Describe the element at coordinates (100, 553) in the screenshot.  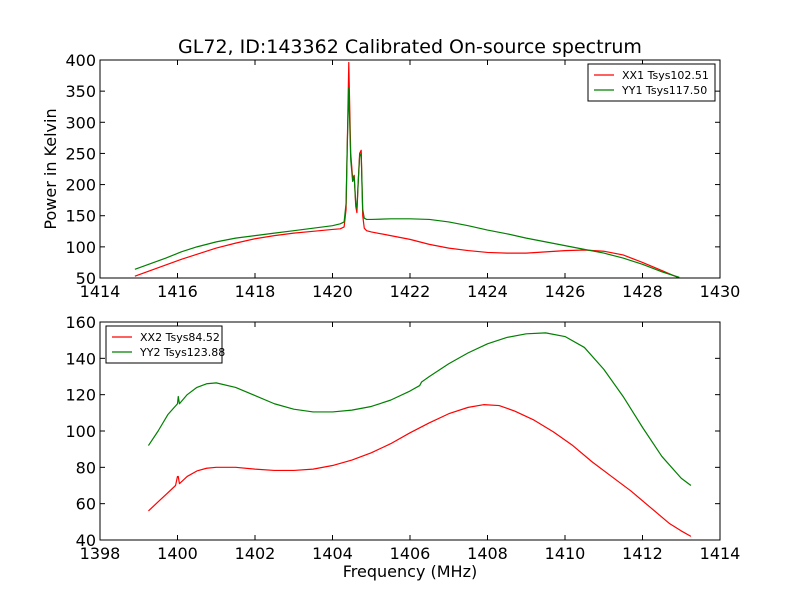
I see `bottom-x-tick-label: 1398` at that location.